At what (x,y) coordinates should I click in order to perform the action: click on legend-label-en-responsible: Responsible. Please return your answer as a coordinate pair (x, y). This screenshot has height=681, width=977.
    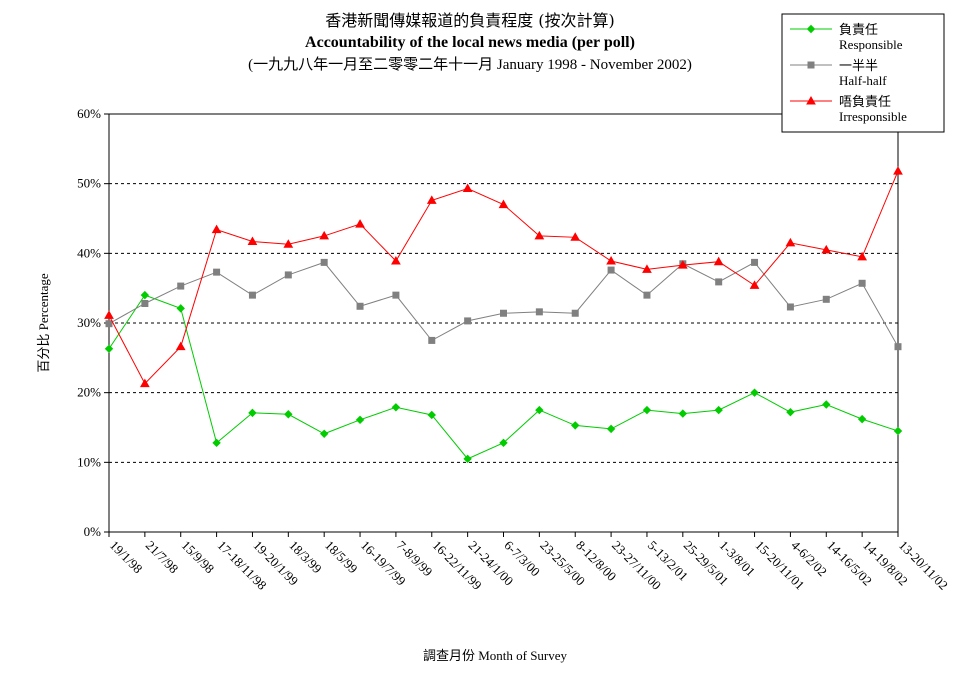
    Looking at the image, I should click on (871, 44).